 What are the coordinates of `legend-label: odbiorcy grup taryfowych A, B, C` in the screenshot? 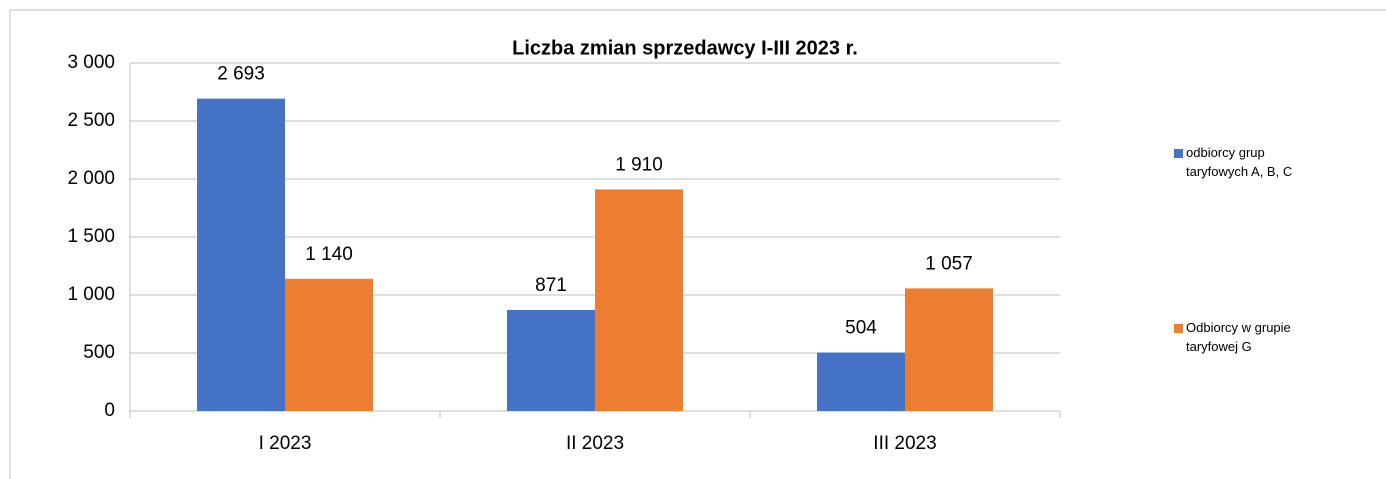 It's located at (1239, 162).